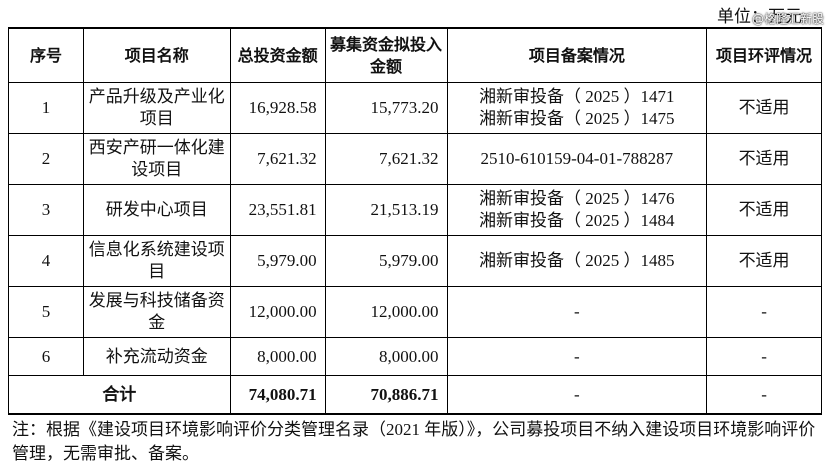 This screenshot has width=830, height=466. I want to click on table-cell: 湘新审投备（ 2025 ）1476 湘新审投备（ 2025 ）1484, so click(577, 210).